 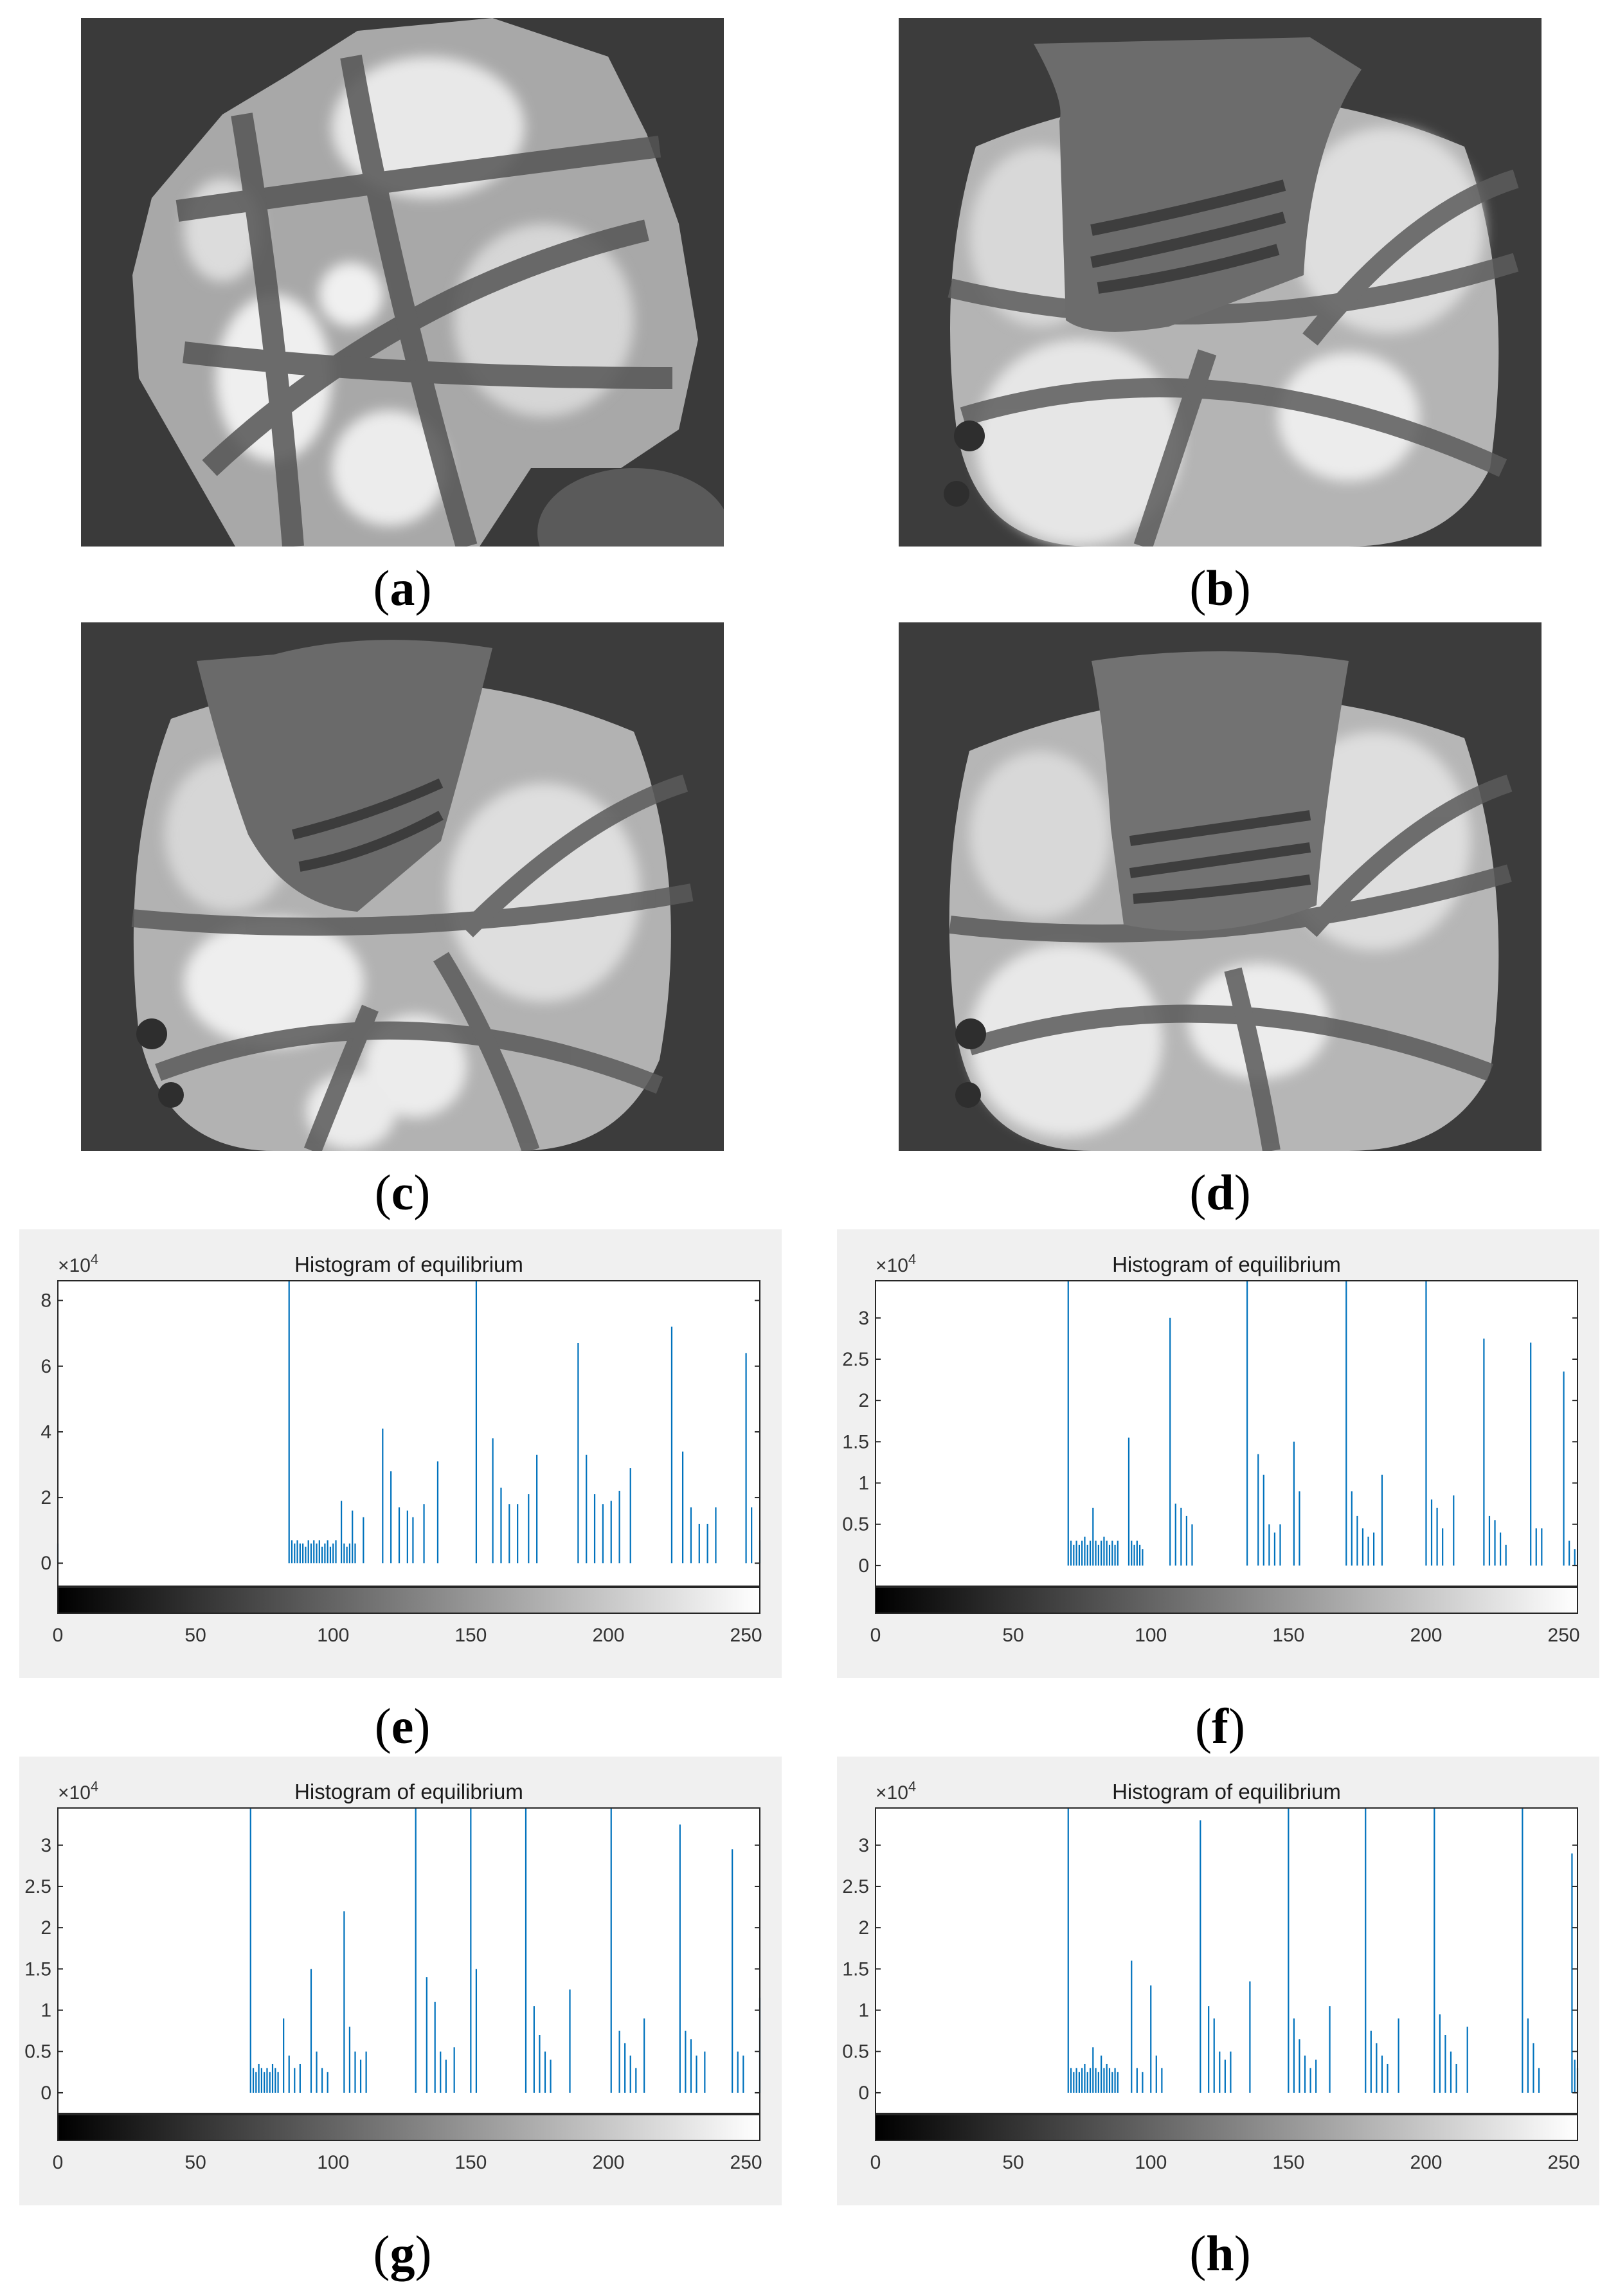 What do you see at coordinates (45, 1301) in the screenshot?
I see `y-tick-label: 8` at bounding box center [45, 1301].